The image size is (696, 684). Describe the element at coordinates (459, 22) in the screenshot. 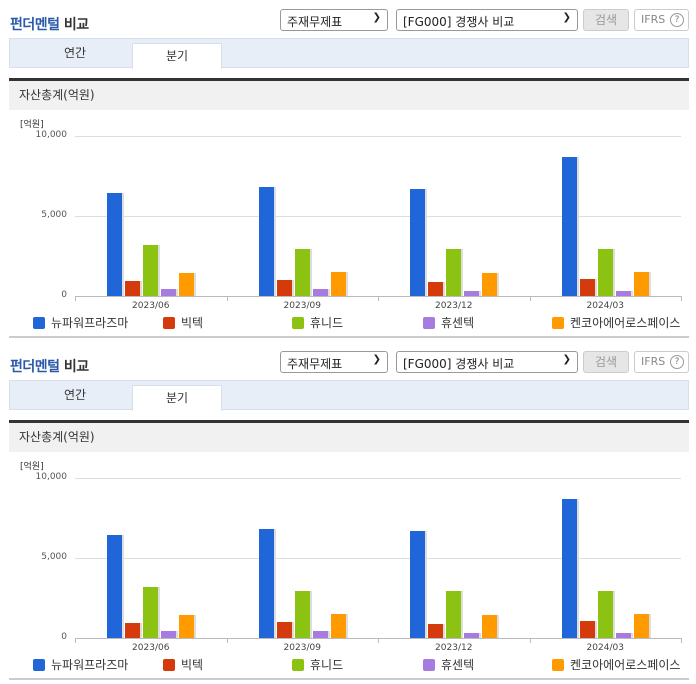

I see `group-select-value: [FG000] 경쟁사 비교` at that location.